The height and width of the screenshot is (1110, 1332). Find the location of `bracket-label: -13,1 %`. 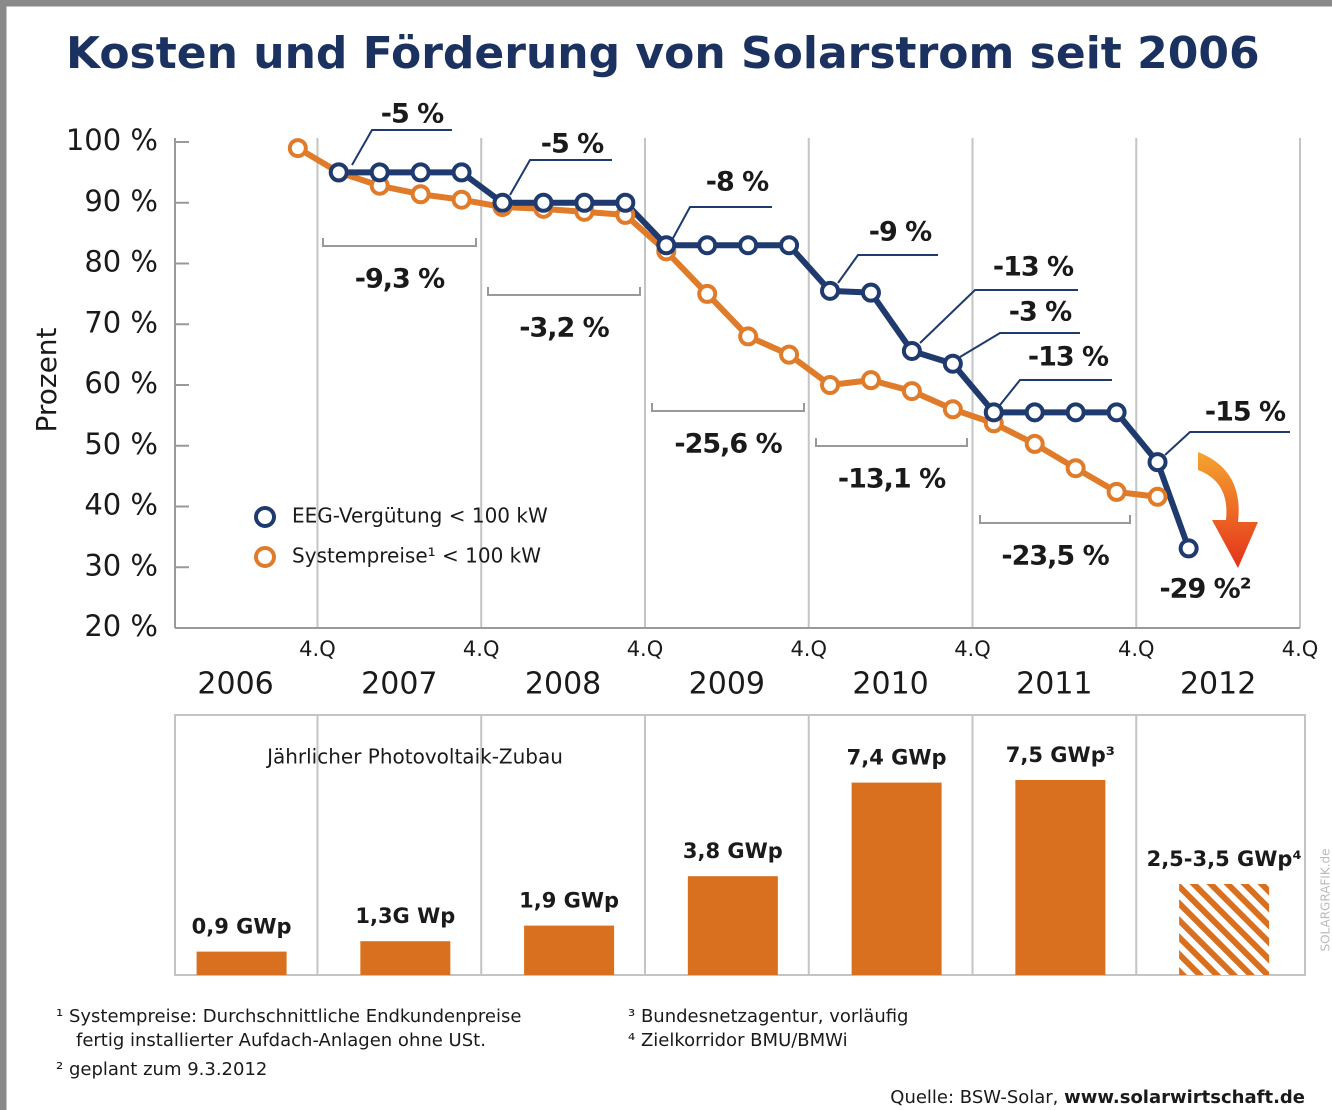

bracket-label: -13,1 % is located at coordinates (892, 479).